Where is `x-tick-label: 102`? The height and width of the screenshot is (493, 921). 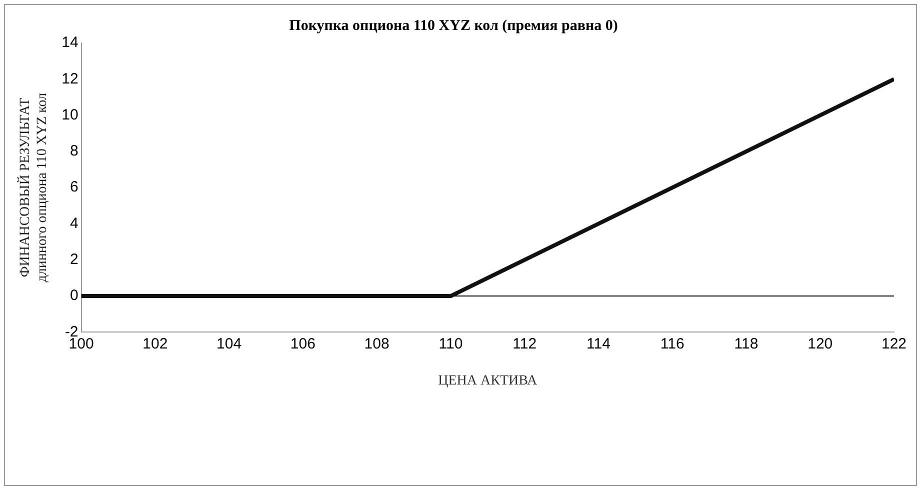 x-tick-label: 102 is located at coordinates (155, 343).